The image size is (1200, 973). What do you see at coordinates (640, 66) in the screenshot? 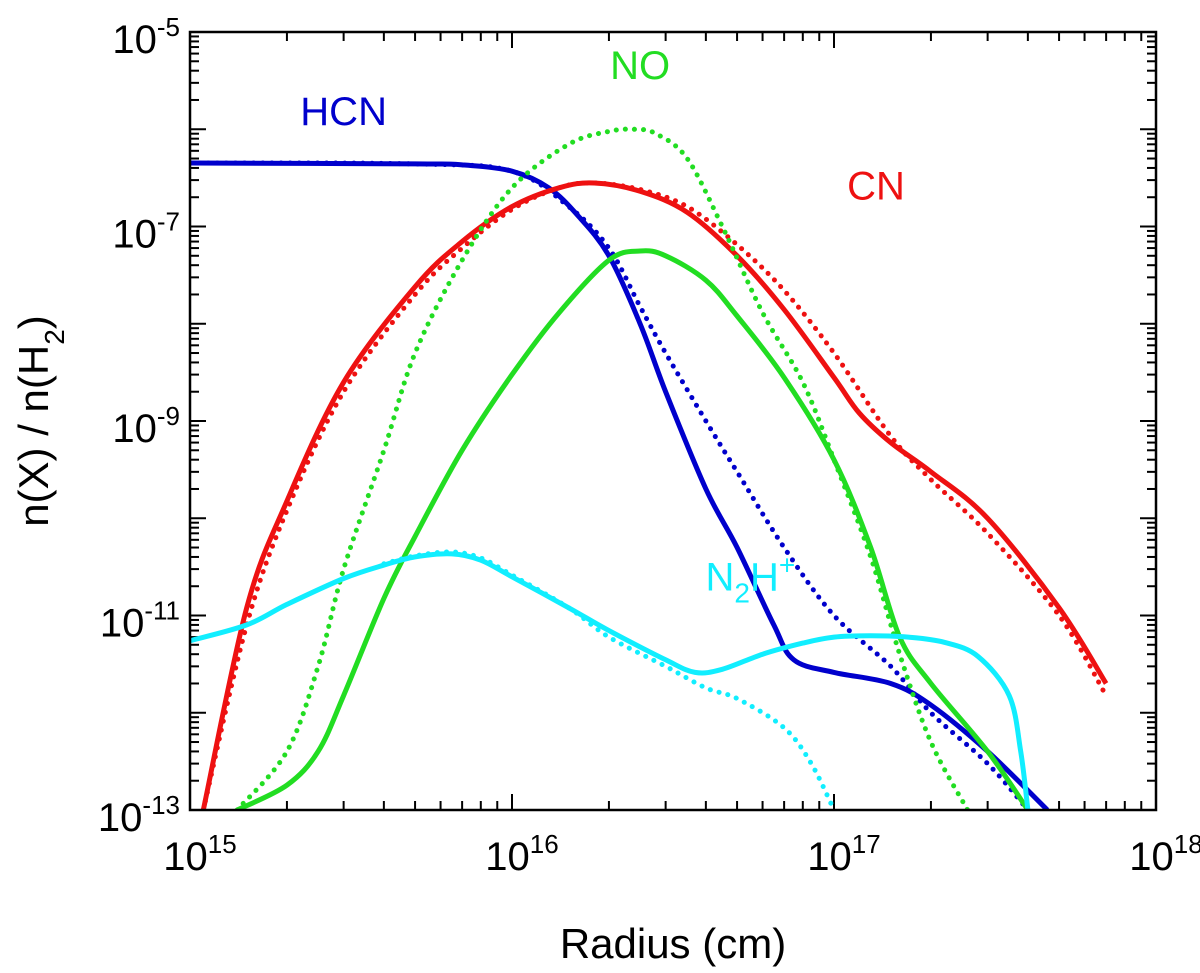
I see `series-label-no: NO` at bounding box center [640, 66].